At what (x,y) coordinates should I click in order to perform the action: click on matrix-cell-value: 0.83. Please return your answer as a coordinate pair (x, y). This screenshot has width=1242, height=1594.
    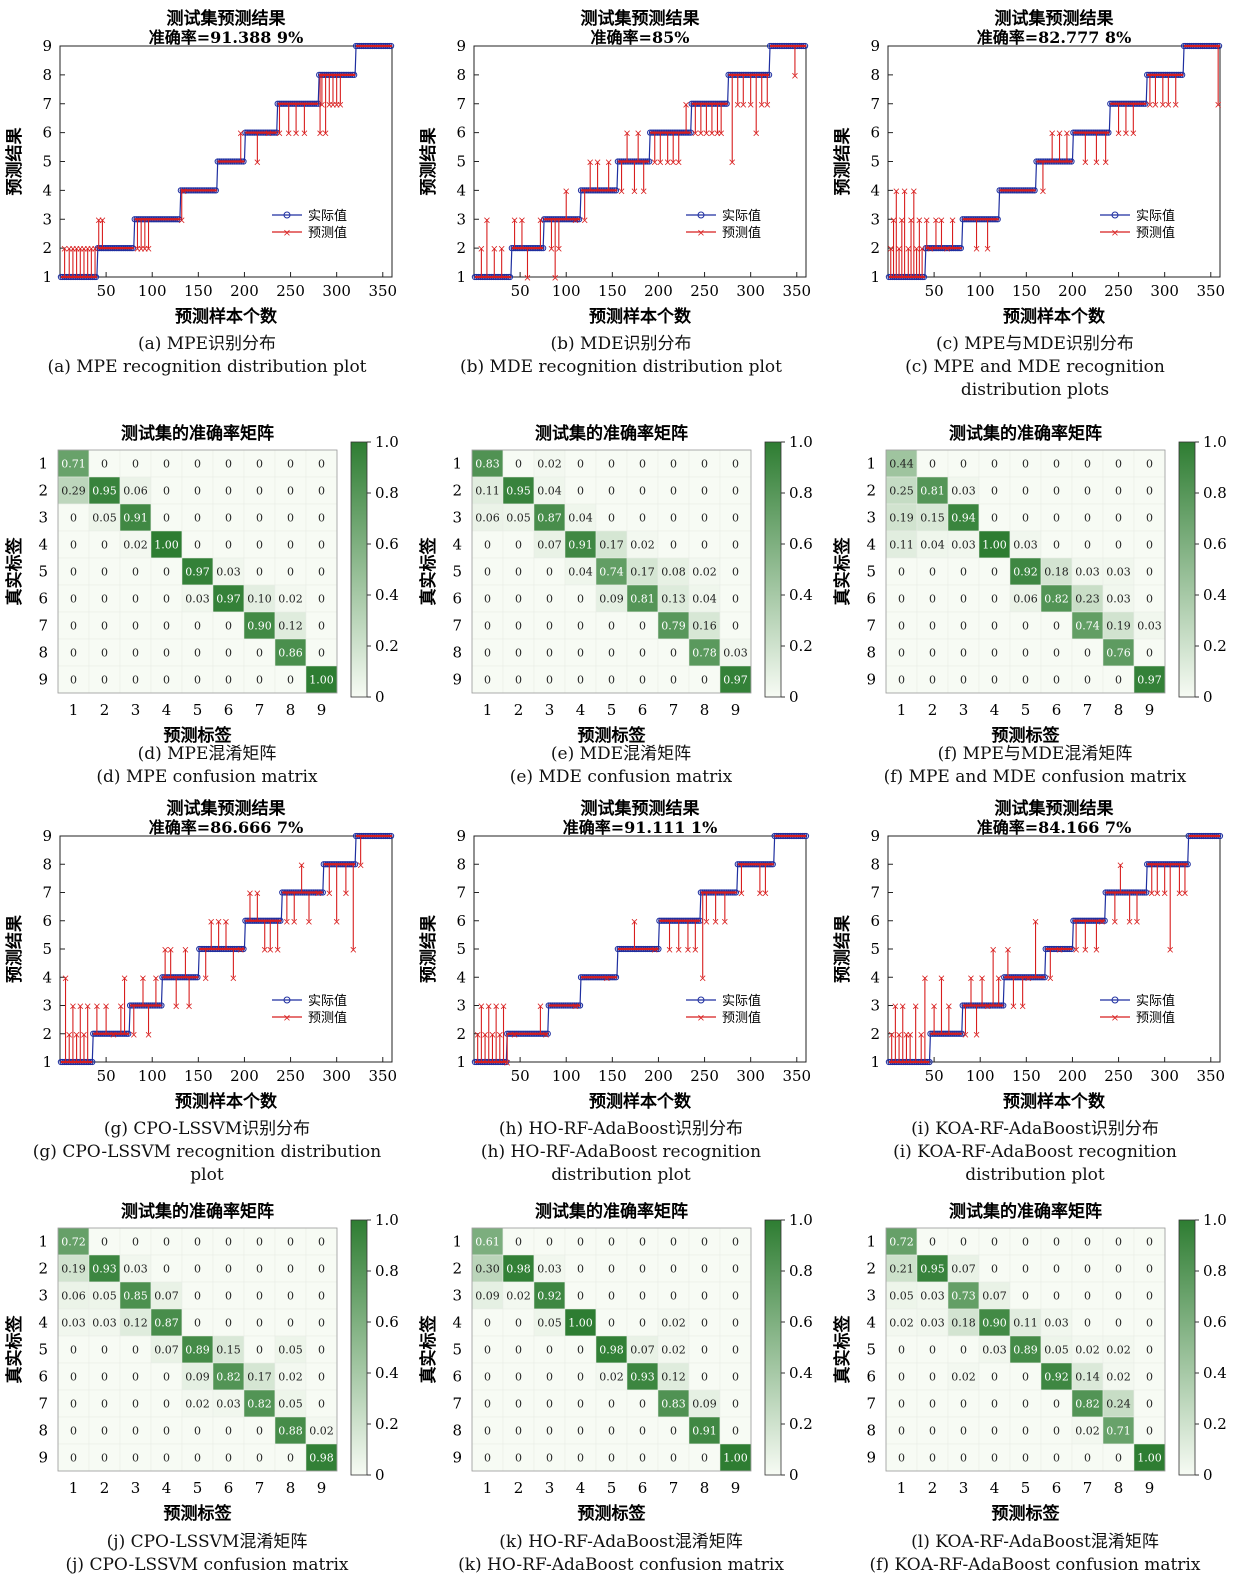
    Looking at the image, I should click on (487, 464).